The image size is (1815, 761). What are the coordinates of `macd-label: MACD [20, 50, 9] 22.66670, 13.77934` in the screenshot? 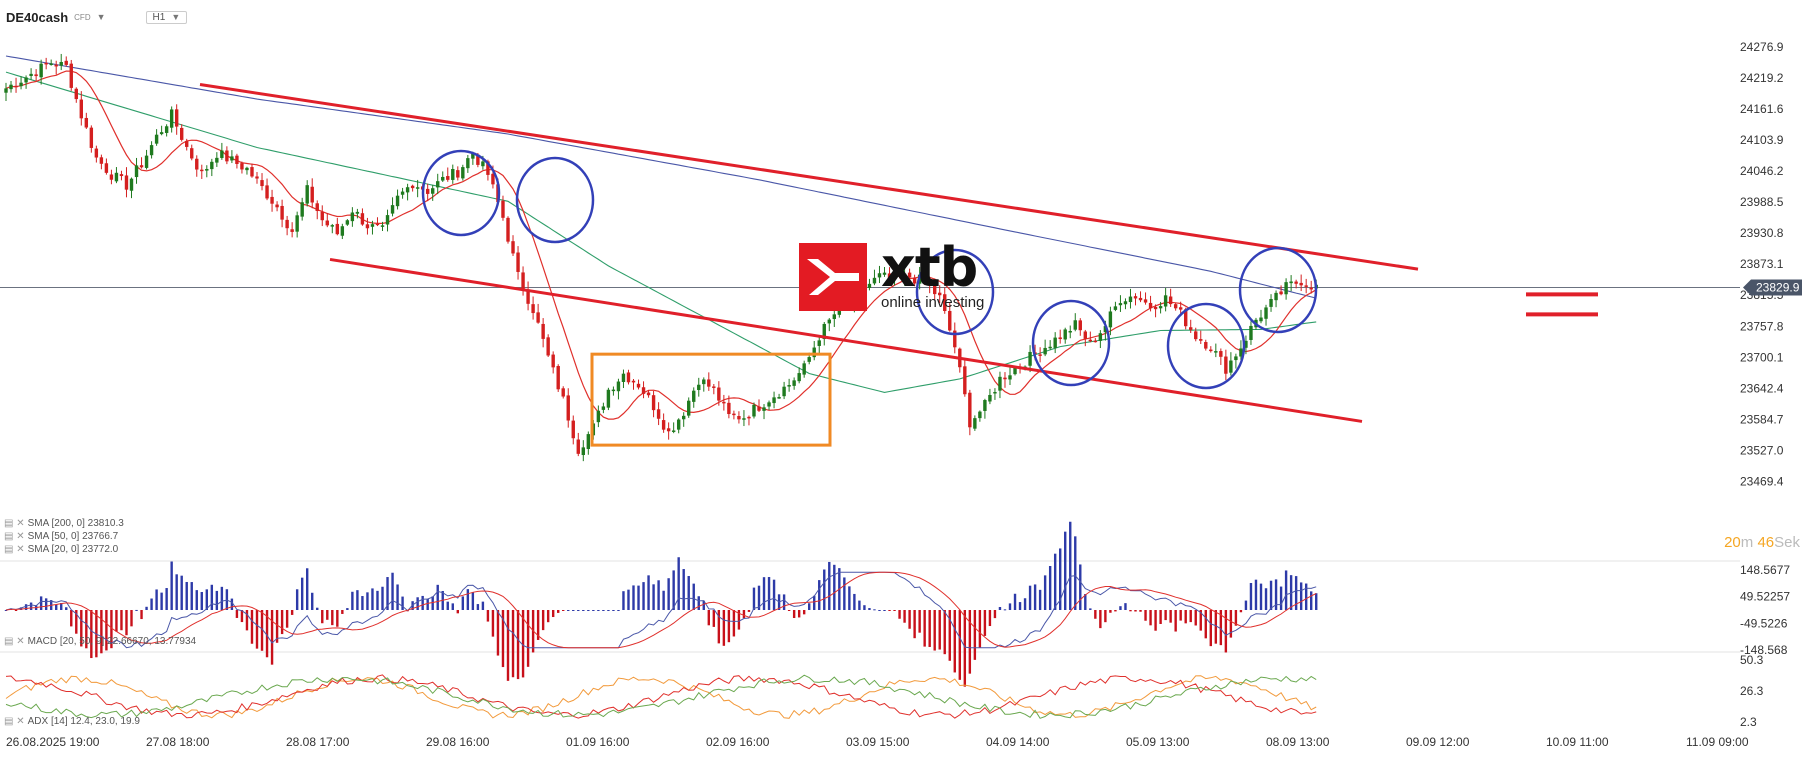 It's located at (112, 641).